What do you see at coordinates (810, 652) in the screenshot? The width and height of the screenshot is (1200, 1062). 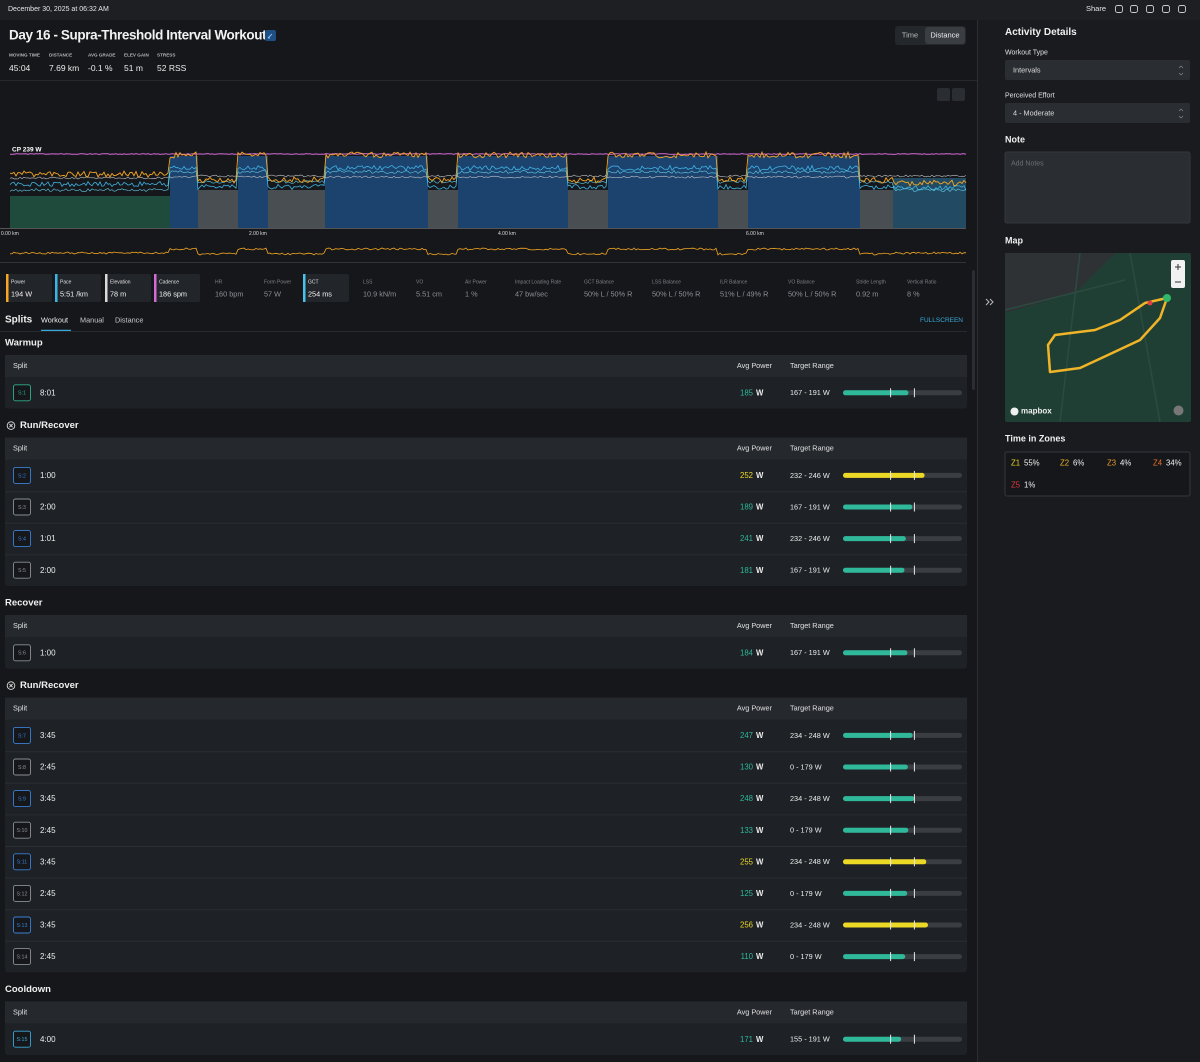 I see `target-range: 167 - 191 W` at bounding box center [810, 652].